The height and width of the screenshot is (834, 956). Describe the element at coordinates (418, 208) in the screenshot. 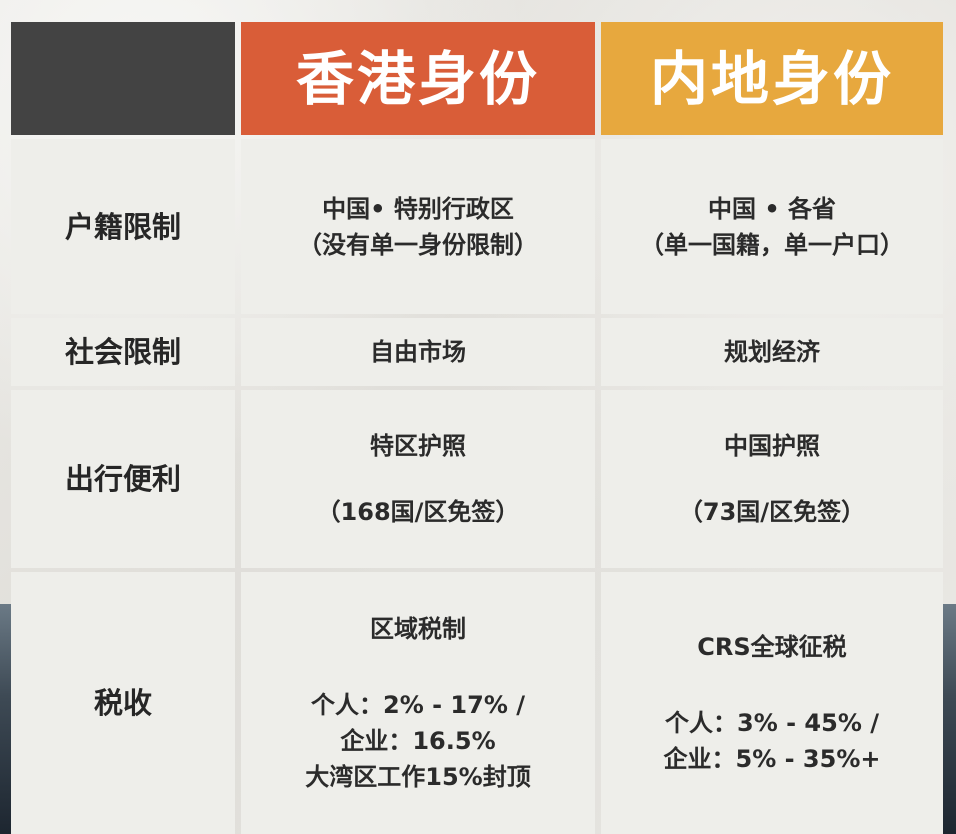

I see `hk-household-line: 中国• 特别行政区` at that location.